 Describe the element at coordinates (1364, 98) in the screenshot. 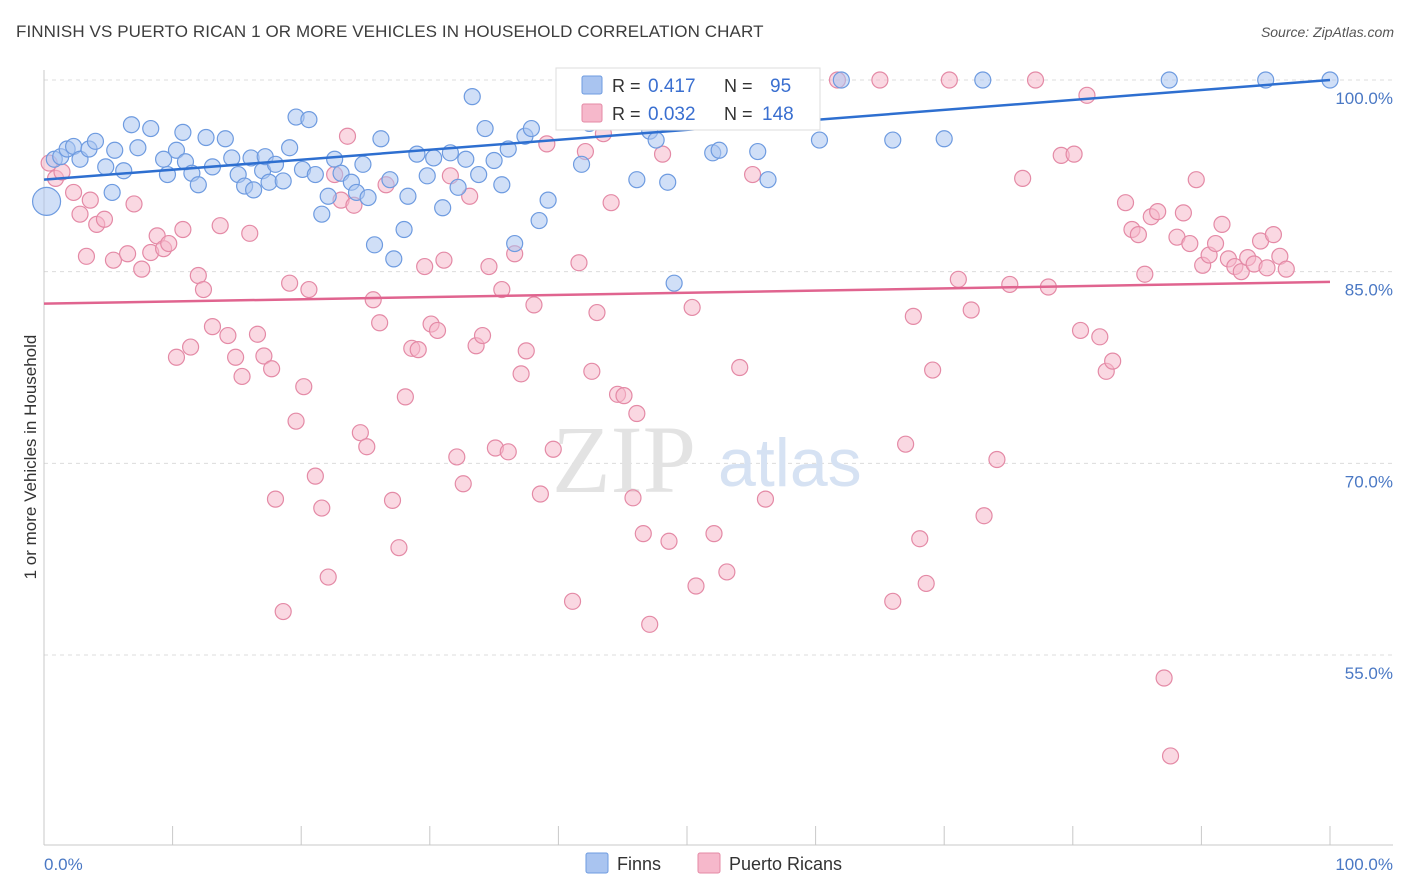

I see `y-tick-label: 100.0%` at that location.